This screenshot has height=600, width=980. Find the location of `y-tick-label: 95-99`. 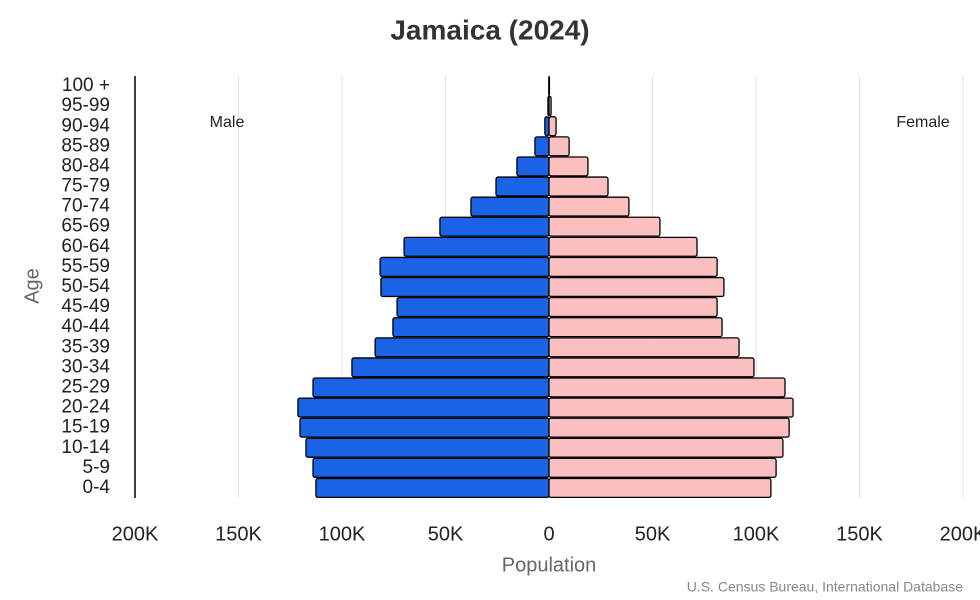

y-tick-label: 95-99 is located at coordinates (85, 105).